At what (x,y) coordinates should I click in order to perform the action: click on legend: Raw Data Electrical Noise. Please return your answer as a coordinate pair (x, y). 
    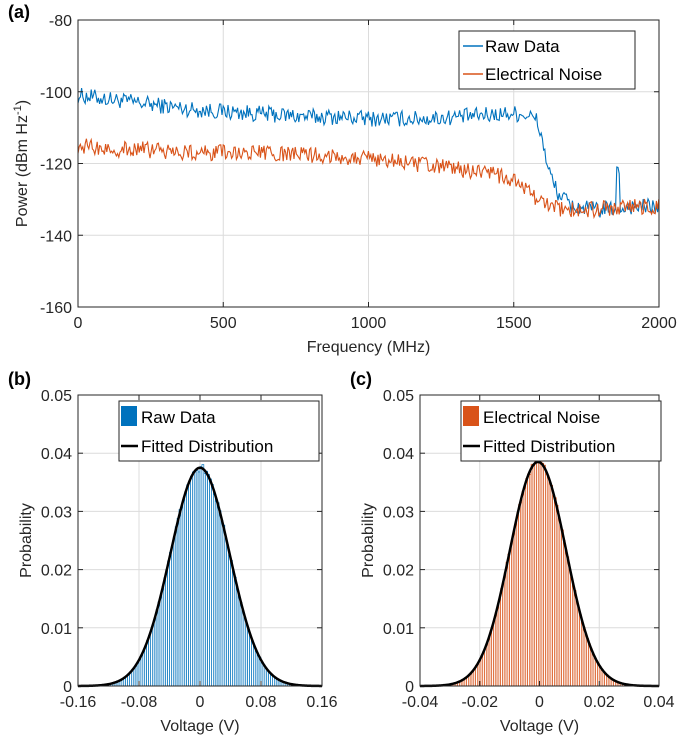
    Looking at the image, I should click on (547, 60).